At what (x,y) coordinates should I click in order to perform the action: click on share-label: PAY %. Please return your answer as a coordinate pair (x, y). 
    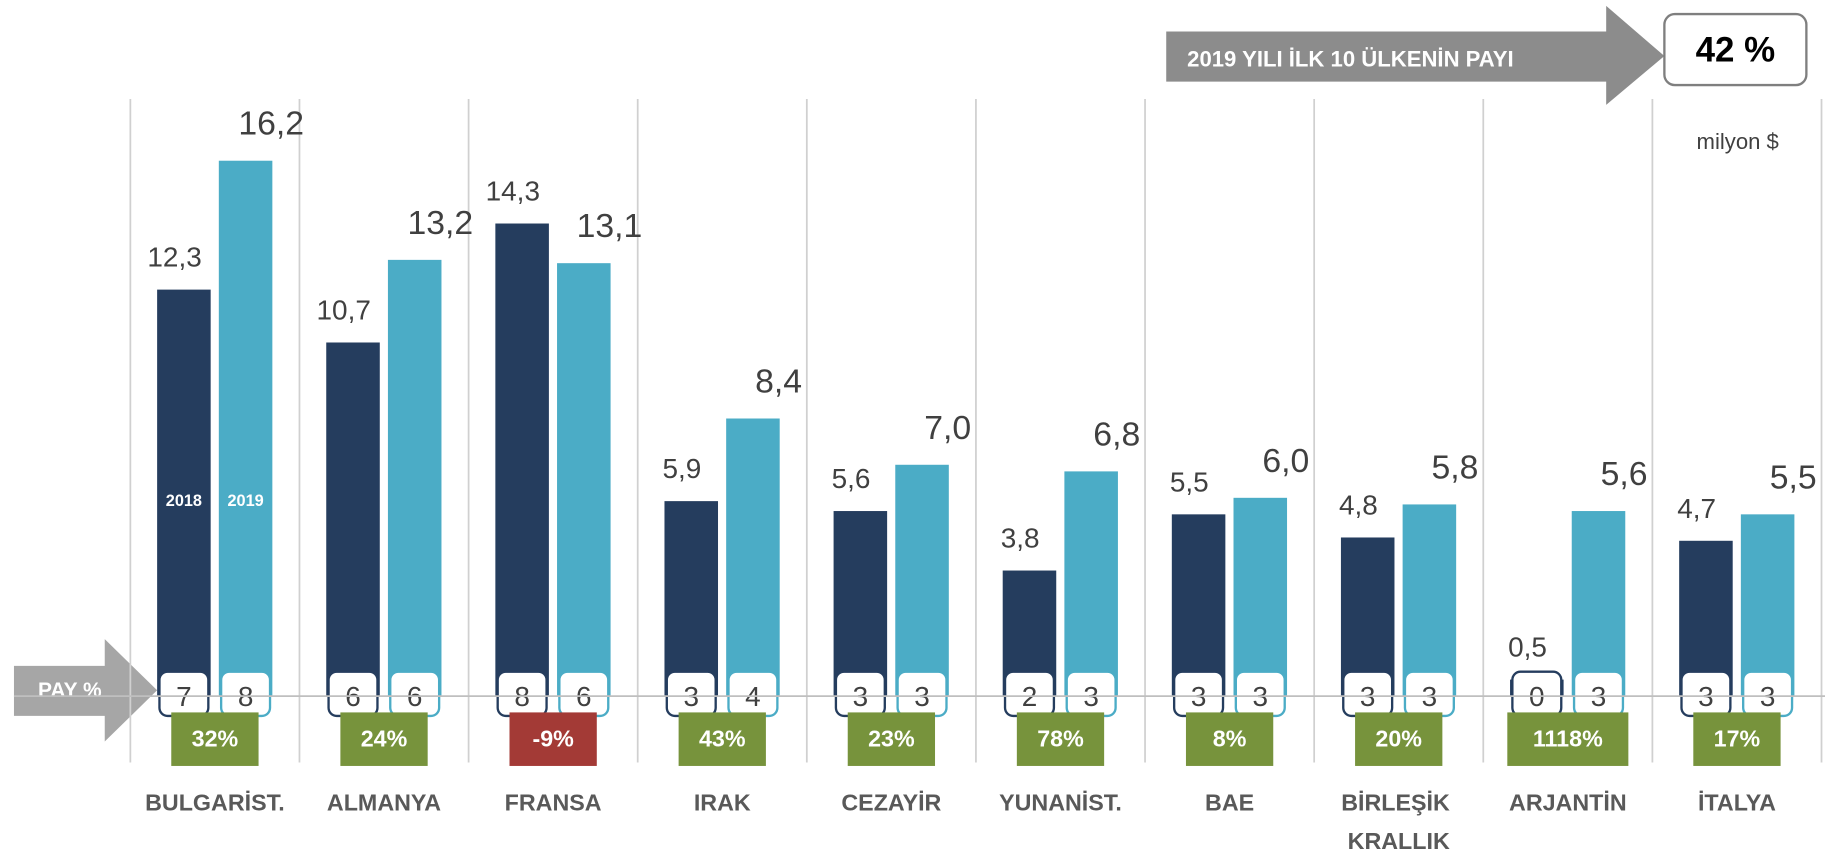
    Looking at the image, I should click on (70, 690).